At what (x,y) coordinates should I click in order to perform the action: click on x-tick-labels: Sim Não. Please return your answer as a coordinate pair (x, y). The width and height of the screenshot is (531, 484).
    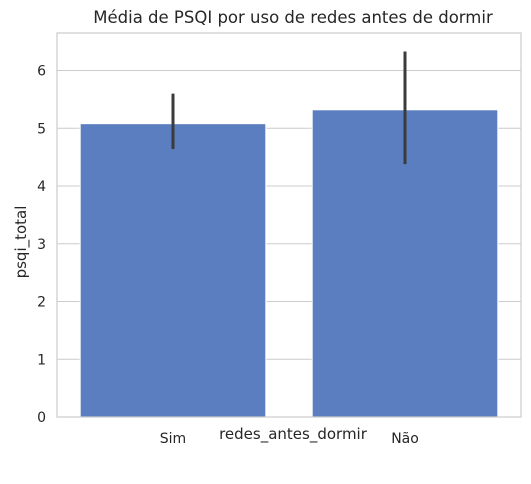
    Looking at the image, I should click on (289, 439).